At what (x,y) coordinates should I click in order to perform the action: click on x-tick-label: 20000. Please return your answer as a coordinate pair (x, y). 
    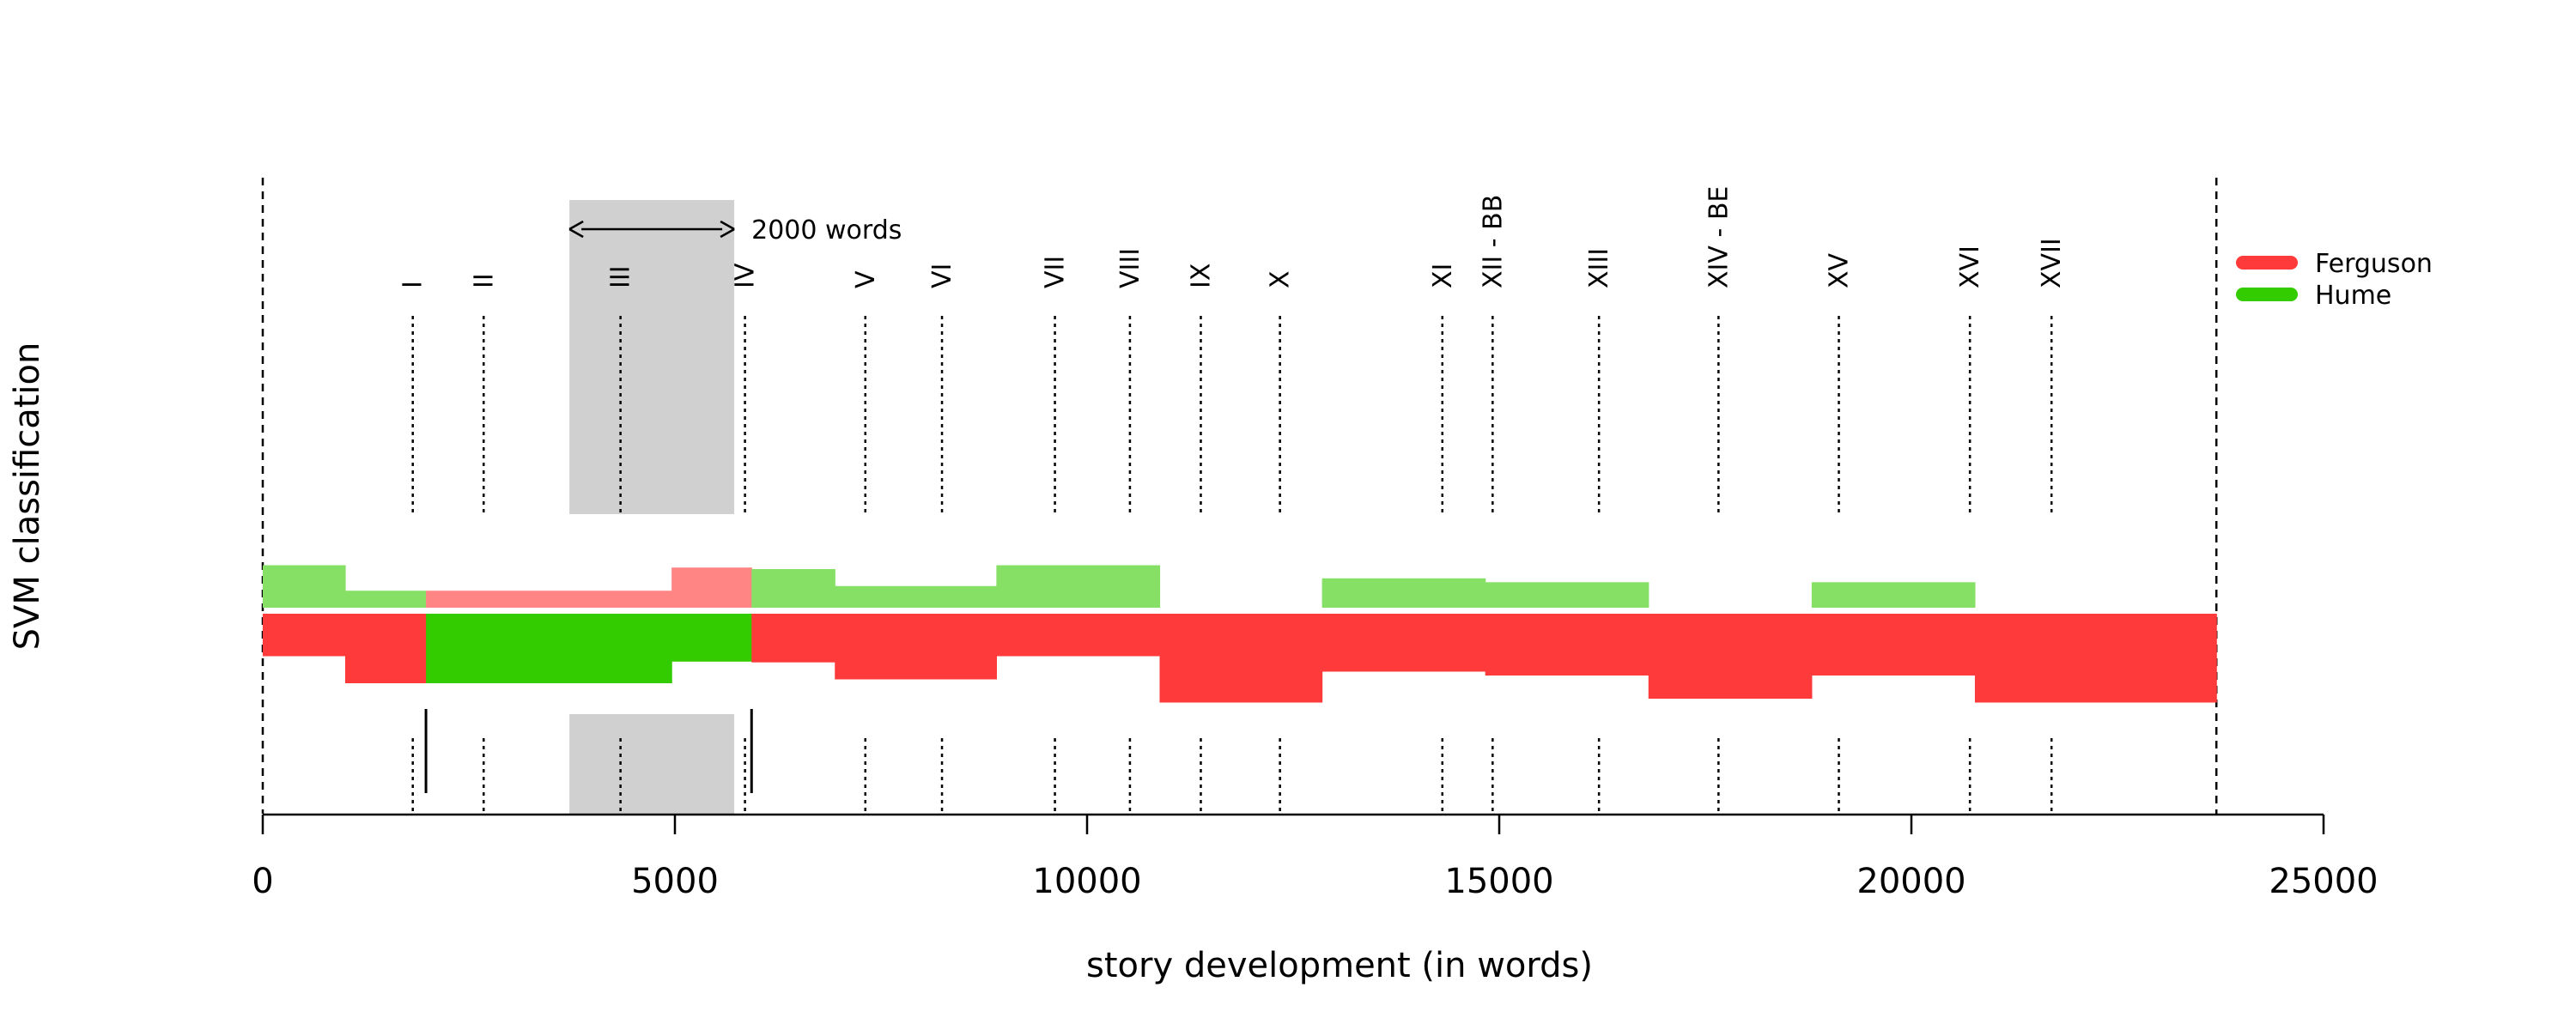
    Looking at the image, I should click on (1910, 881).